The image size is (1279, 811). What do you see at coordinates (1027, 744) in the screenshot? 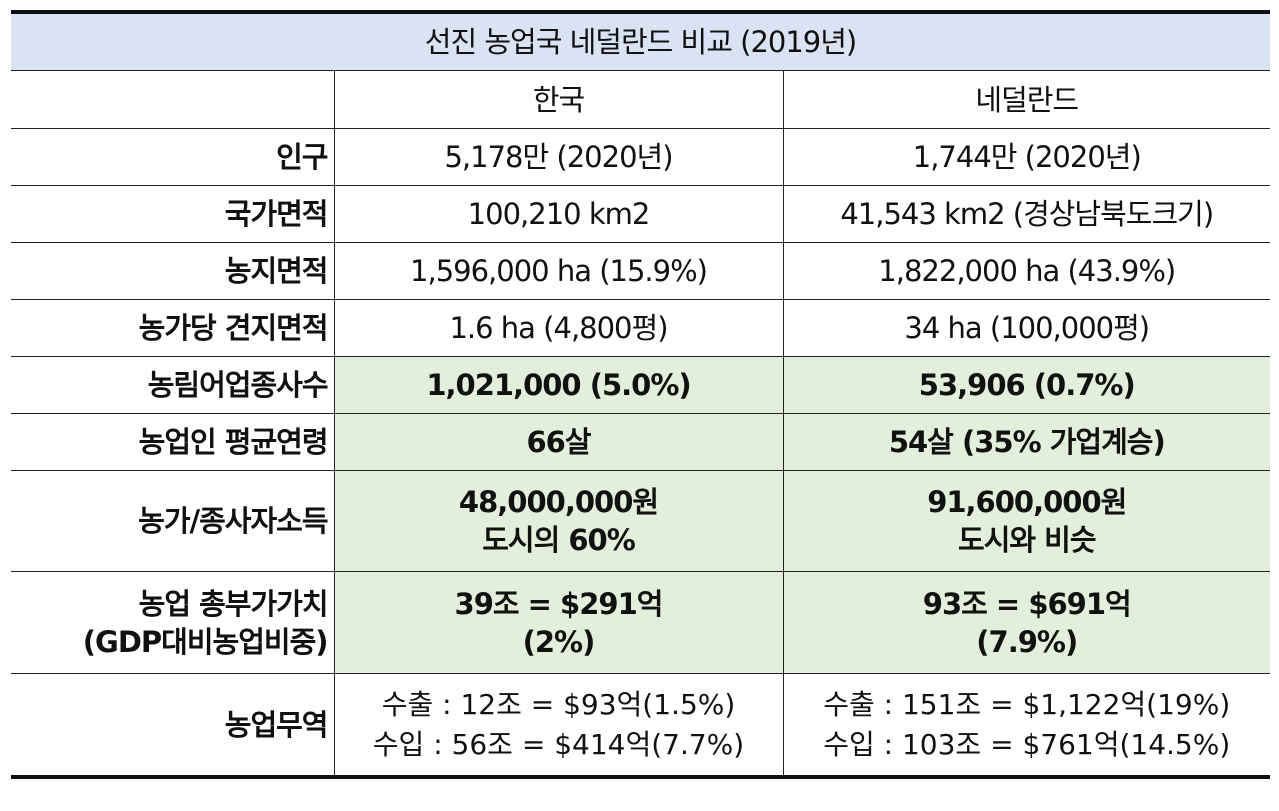
I see `netherlands-import: 수입 : 103조 = $761억(14.5%)` at bounding box center [1027, 744].